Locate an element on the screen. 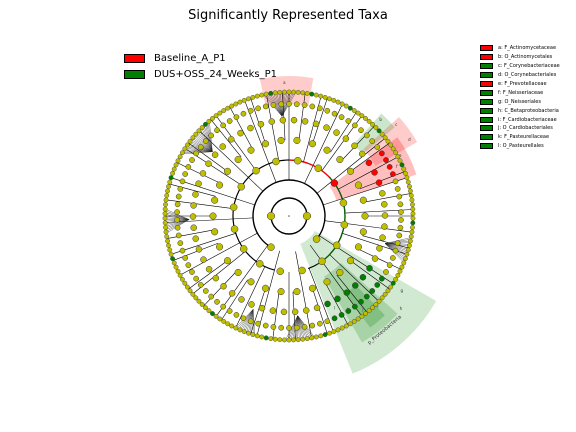 The height and width of the screenshot is (432, 576). sector-letter: f is located at coordinates (397, 166).